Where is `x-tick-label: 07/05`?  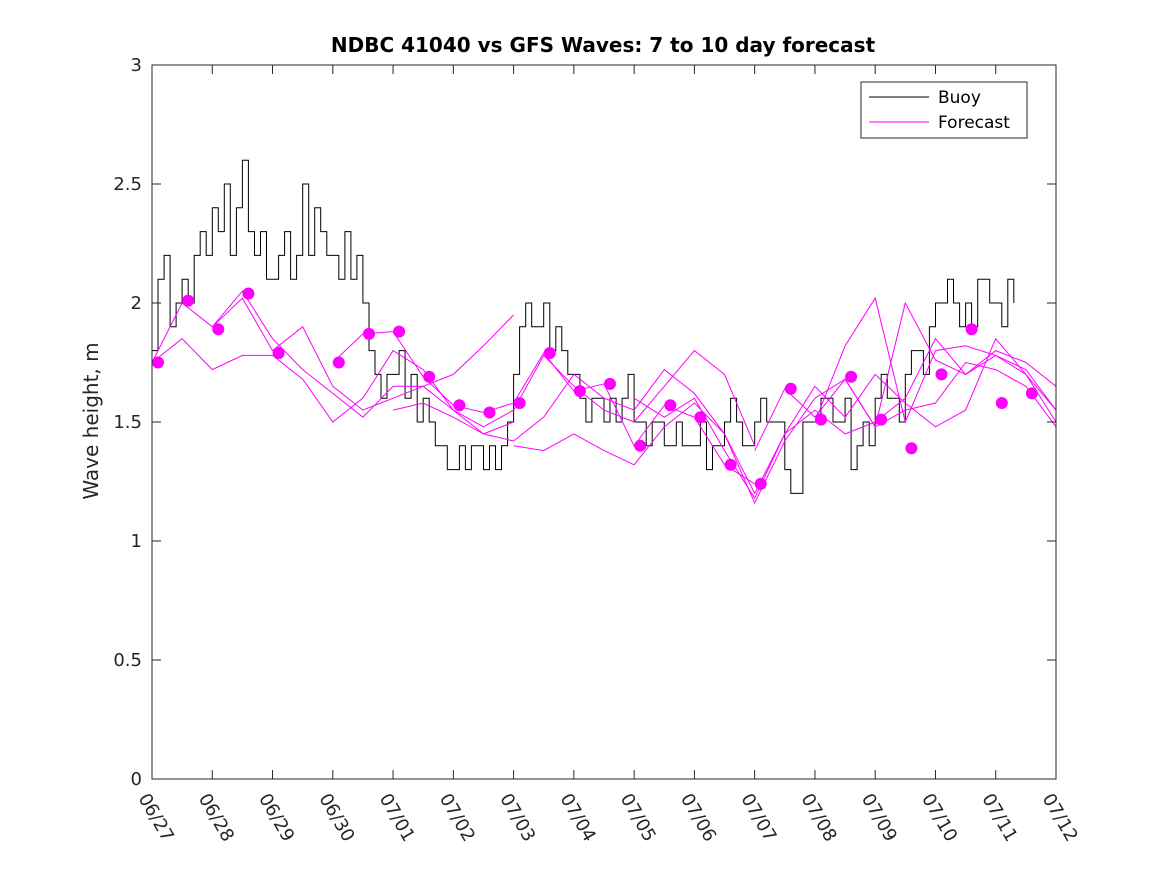
x-tick-label: 07/05 is located at coordinates (638, 817).